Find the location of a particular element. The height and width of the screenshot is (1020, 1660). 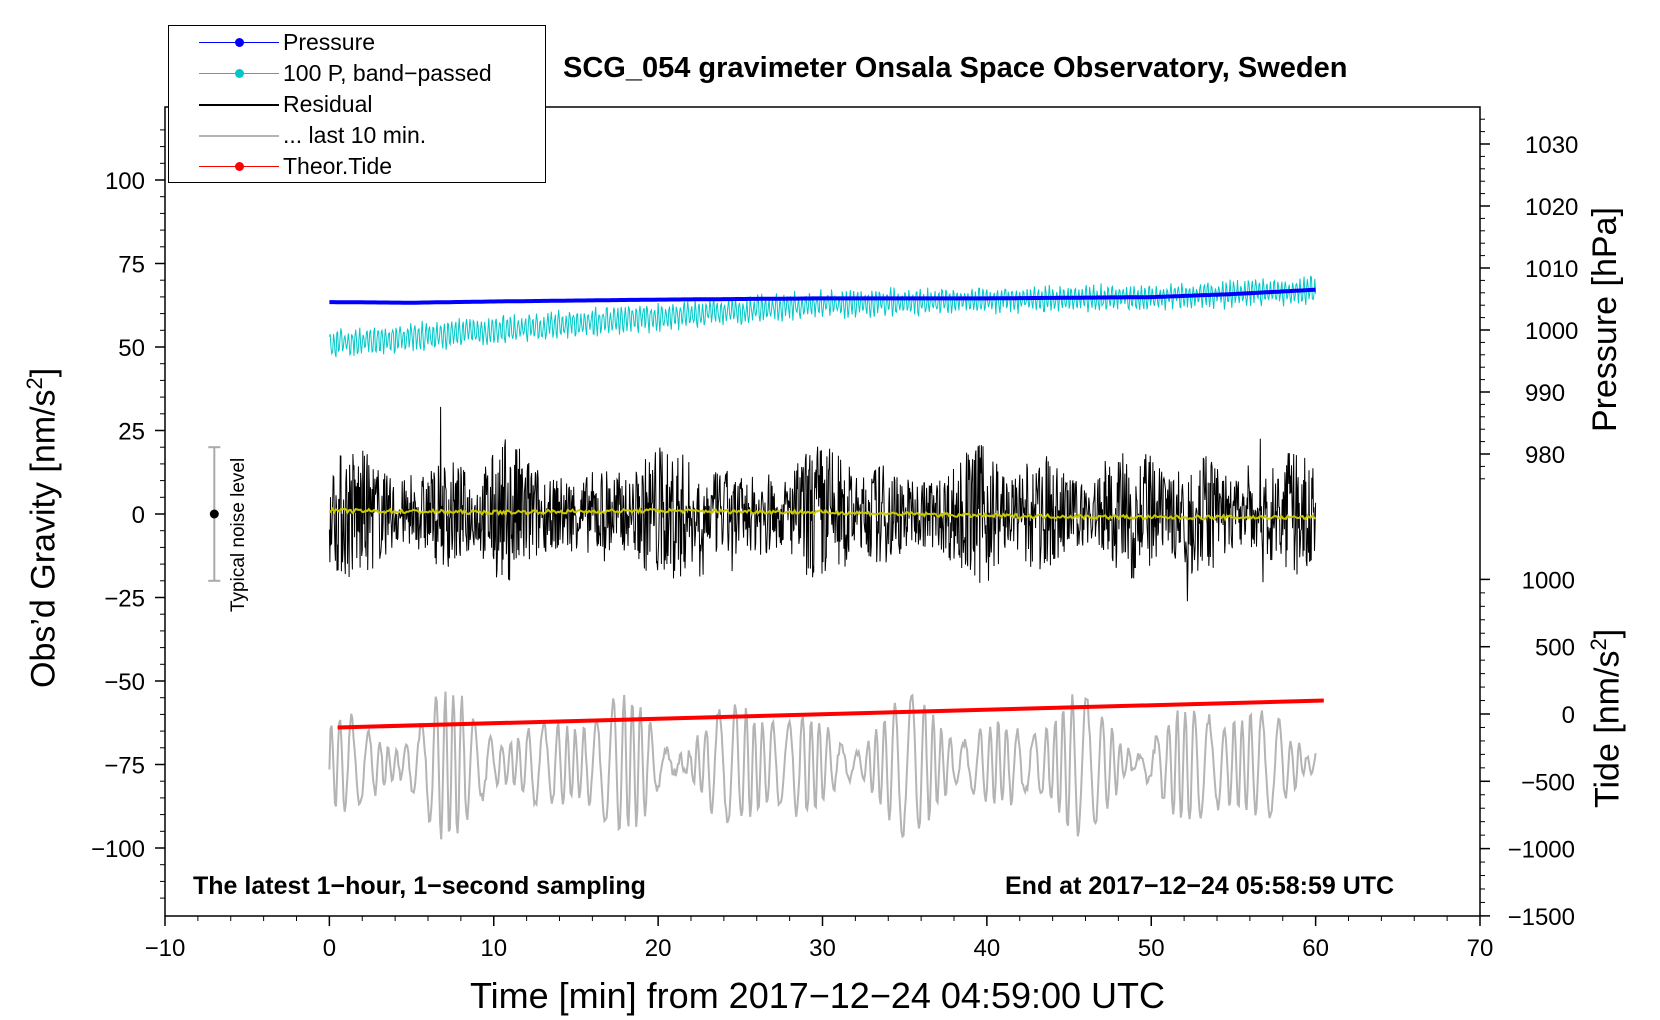

tide-tick-label: 500 is located at coordinates (1555, 648).